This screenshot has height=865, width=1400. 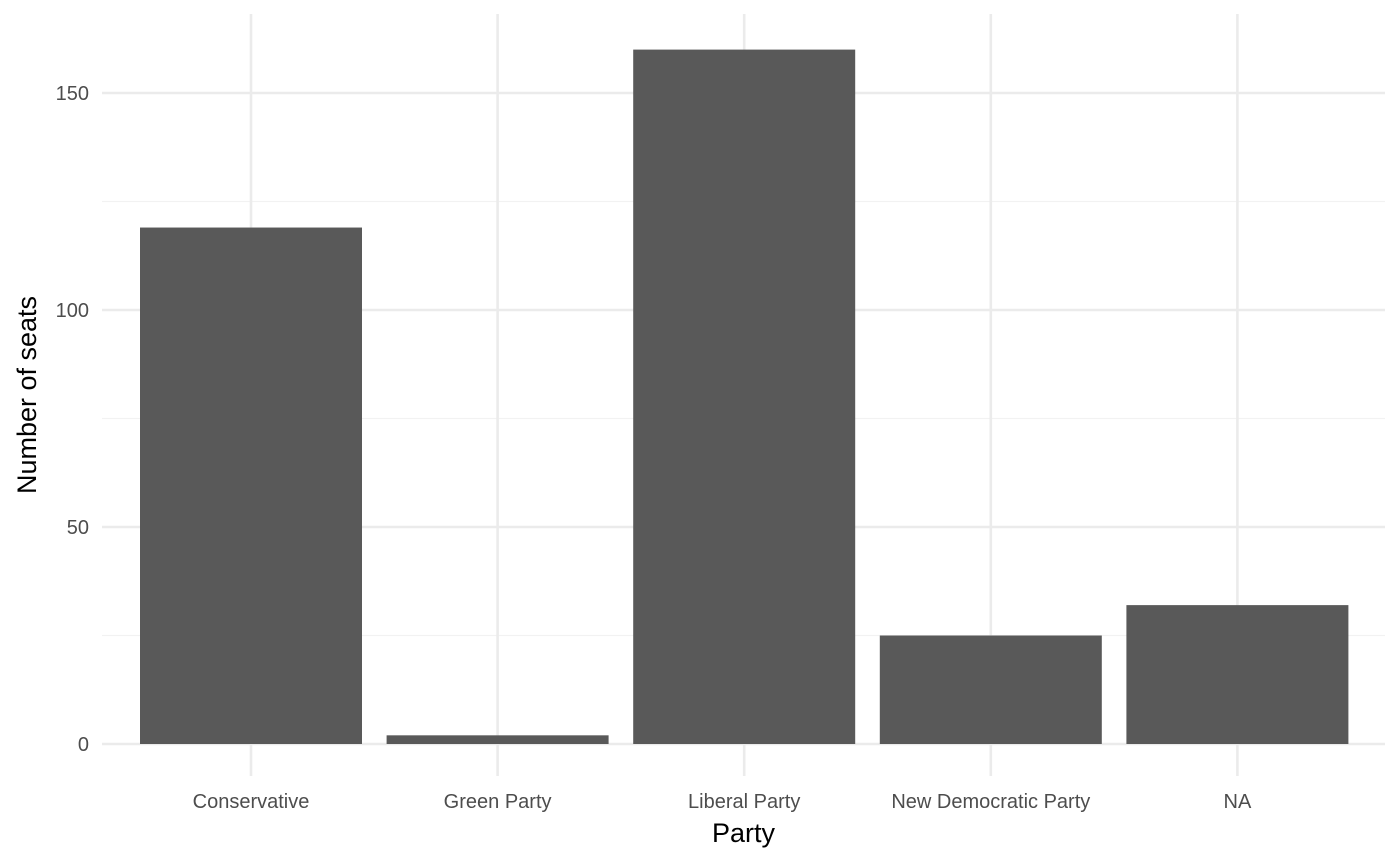 I want to click on bar-green-party, so click(x=497, y=739).